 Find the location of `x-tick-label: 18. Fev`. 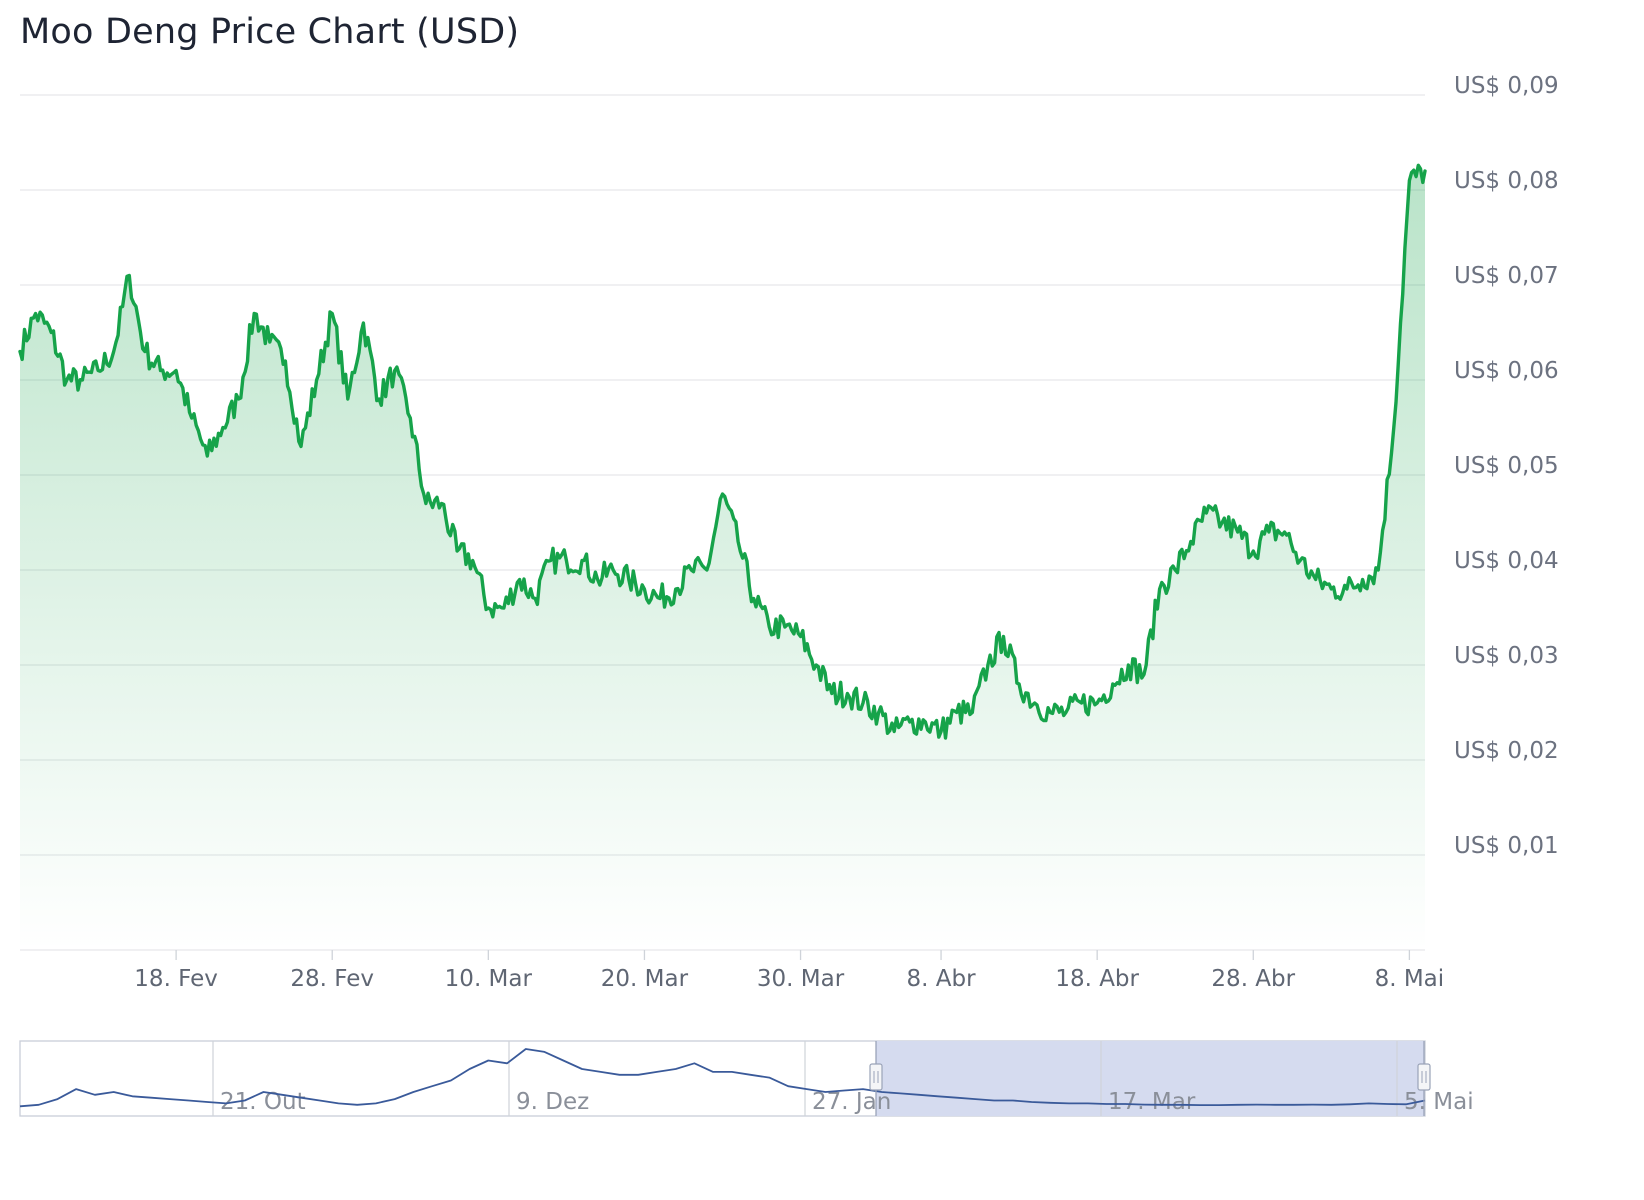

x-tick-label: 18. Fev is located at coordinates (176, 979).